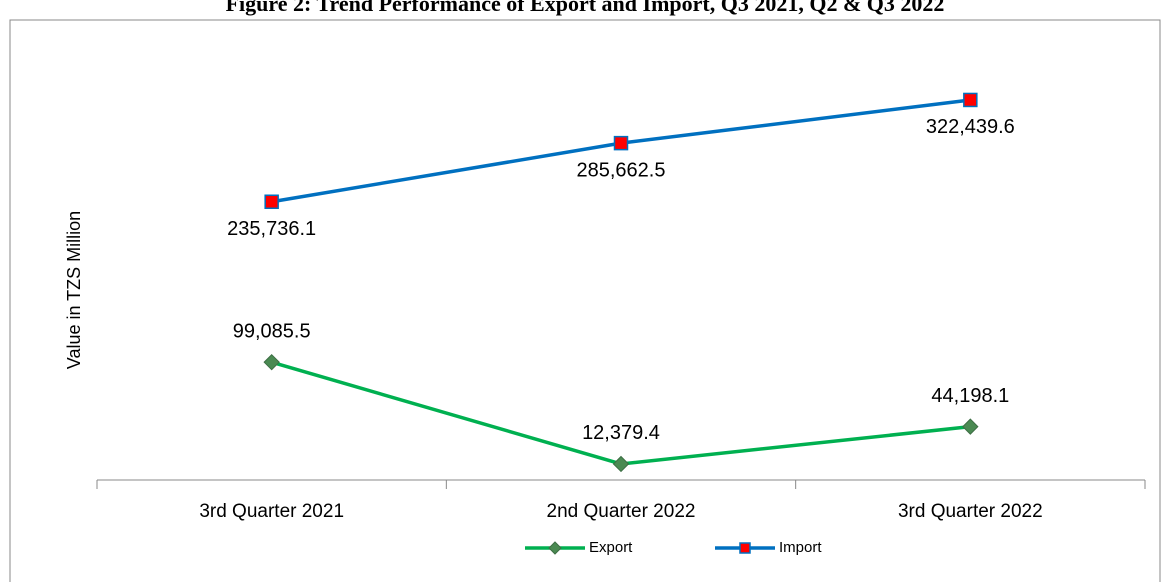 The width and height of the screenshot is (1171, 587). What do you see at coordinates (621, 511) in the screenshot?
I see `x-tick-label: 2nd Quarter 2022` at bounding box center [621, 511].